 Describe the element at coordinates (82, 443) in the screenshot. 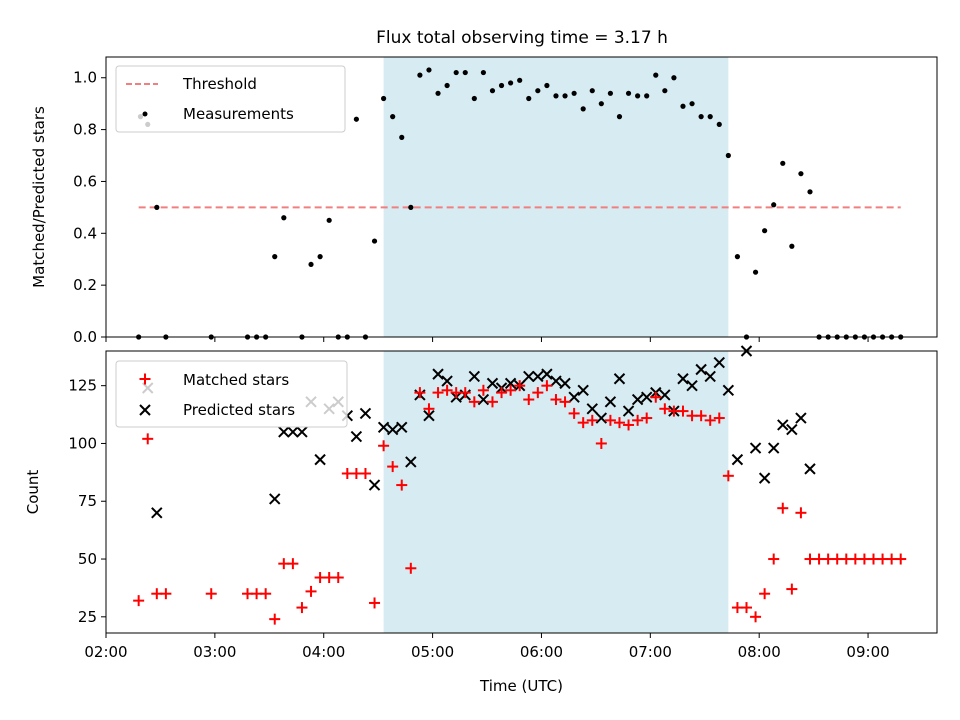

I see `y-tick-label: 100` at that location.